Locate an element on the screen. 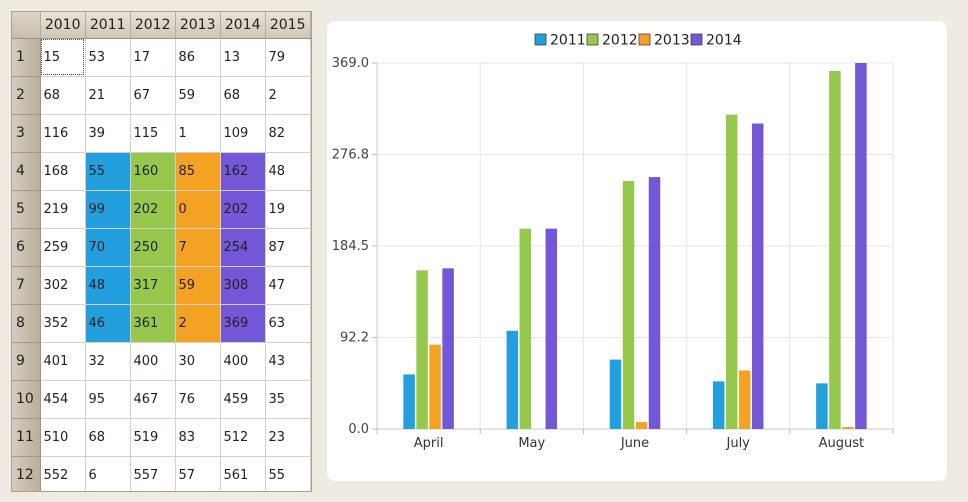  table-cell: 70 is located at coordinates (108, 247).